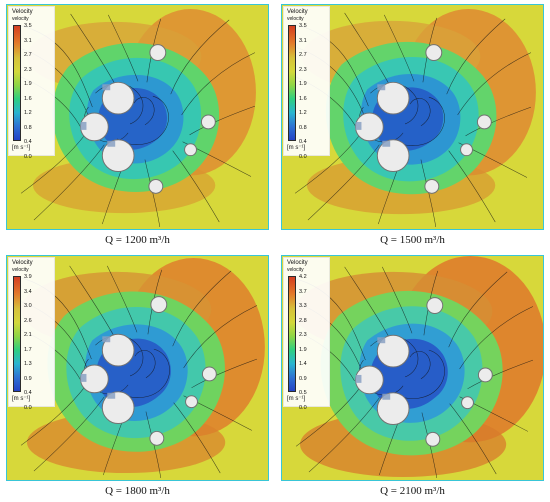 This screenshot has height=502, width=550. Describe the element at coordinates (303, 306) in the screenshot. I see `legend-tick: 3.3` at that location.